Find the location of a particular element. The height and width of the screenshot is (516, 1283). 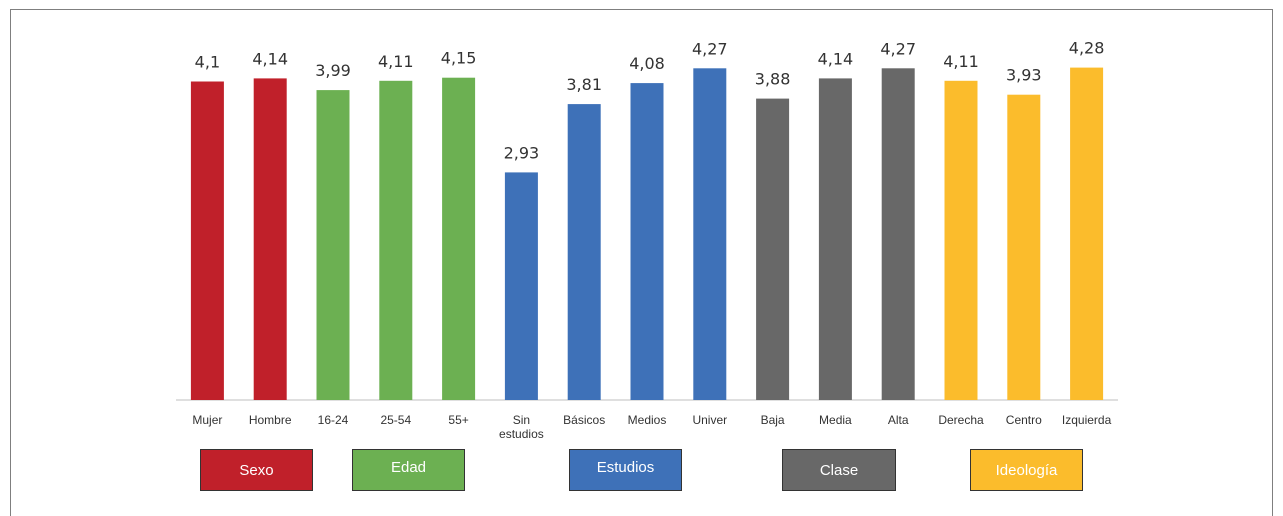

category-label: Sin is located at coordinates (521, 420).